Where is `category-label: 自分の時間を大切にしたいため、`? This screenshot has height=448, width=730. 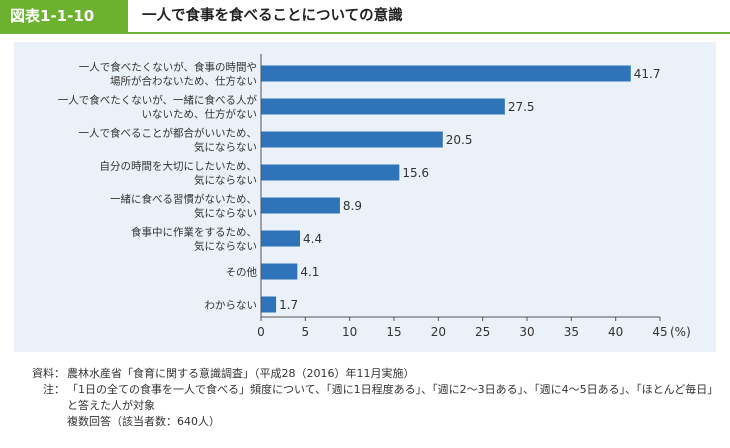 category-label: 自分の時間を大切にしたいため、 is located at coordinates (179, 166).